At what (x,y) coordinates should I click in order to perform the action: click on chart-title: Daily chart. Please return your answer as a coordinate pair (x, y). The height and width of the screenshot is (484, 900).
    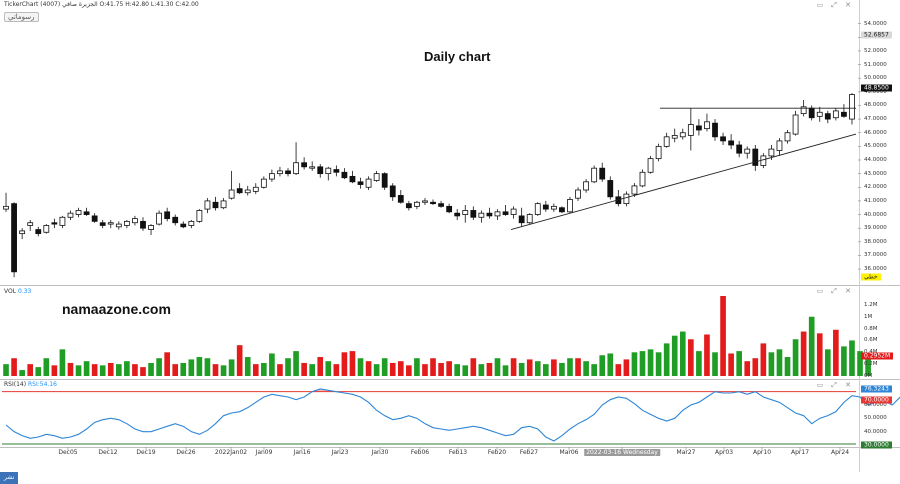
    Looking at the image, I should click on (457, 56).